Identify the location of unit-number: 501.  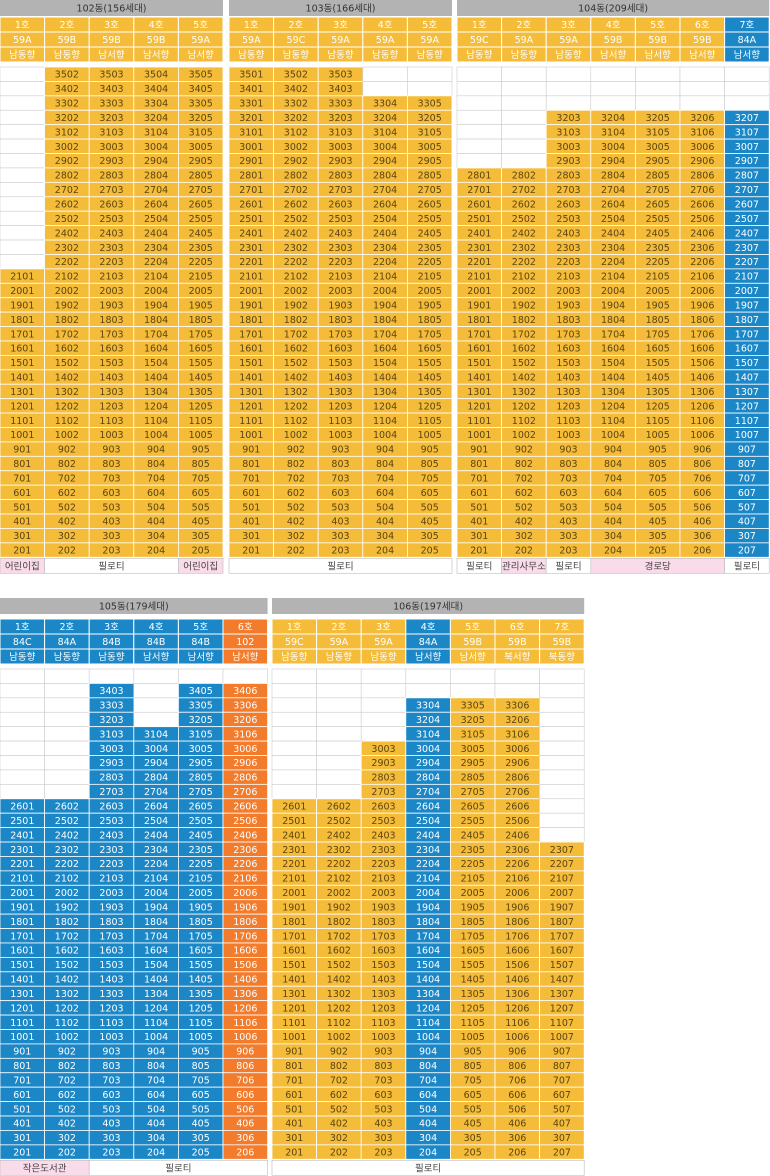
(22, 507).